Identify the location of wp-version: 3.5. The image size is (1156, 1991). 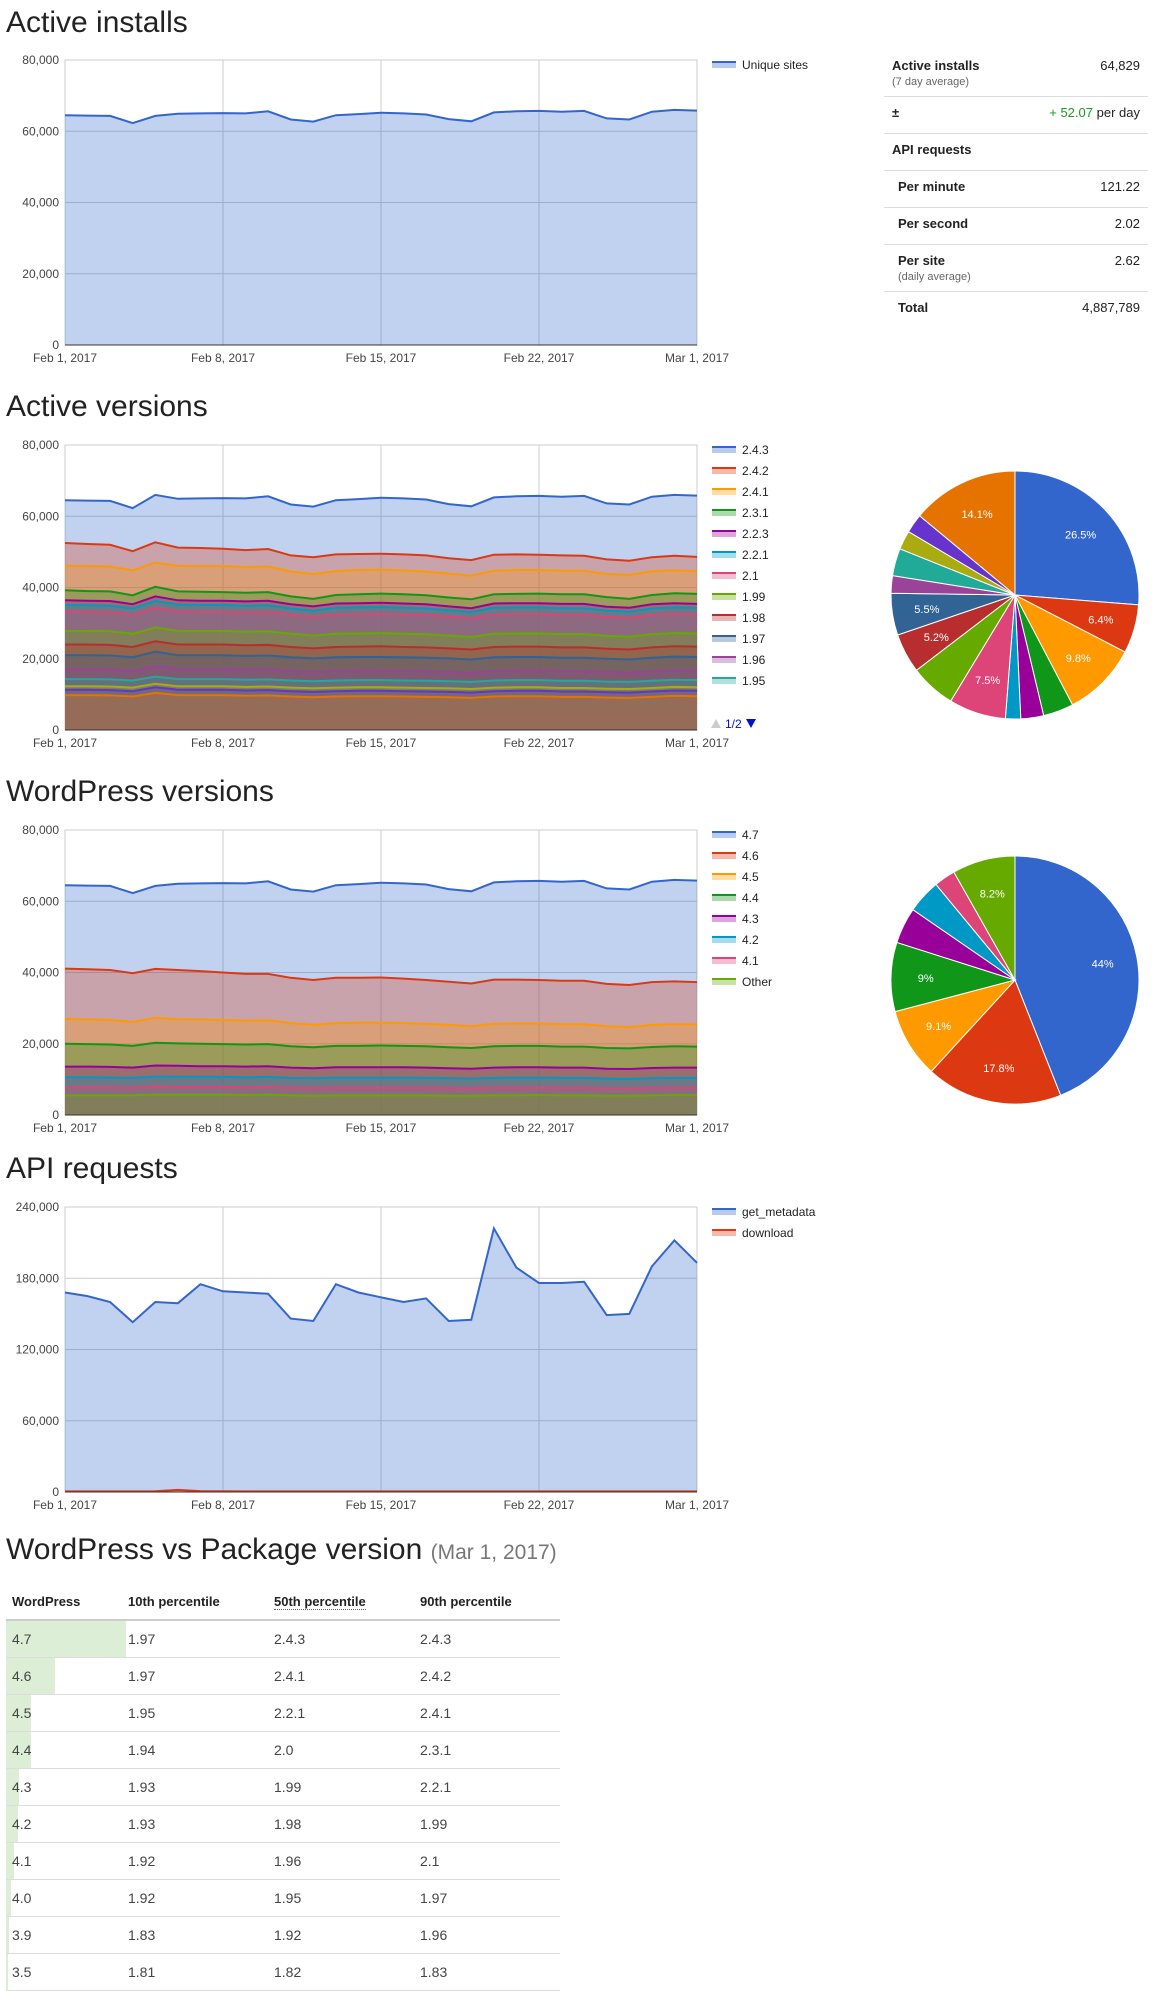
(22, 1972).